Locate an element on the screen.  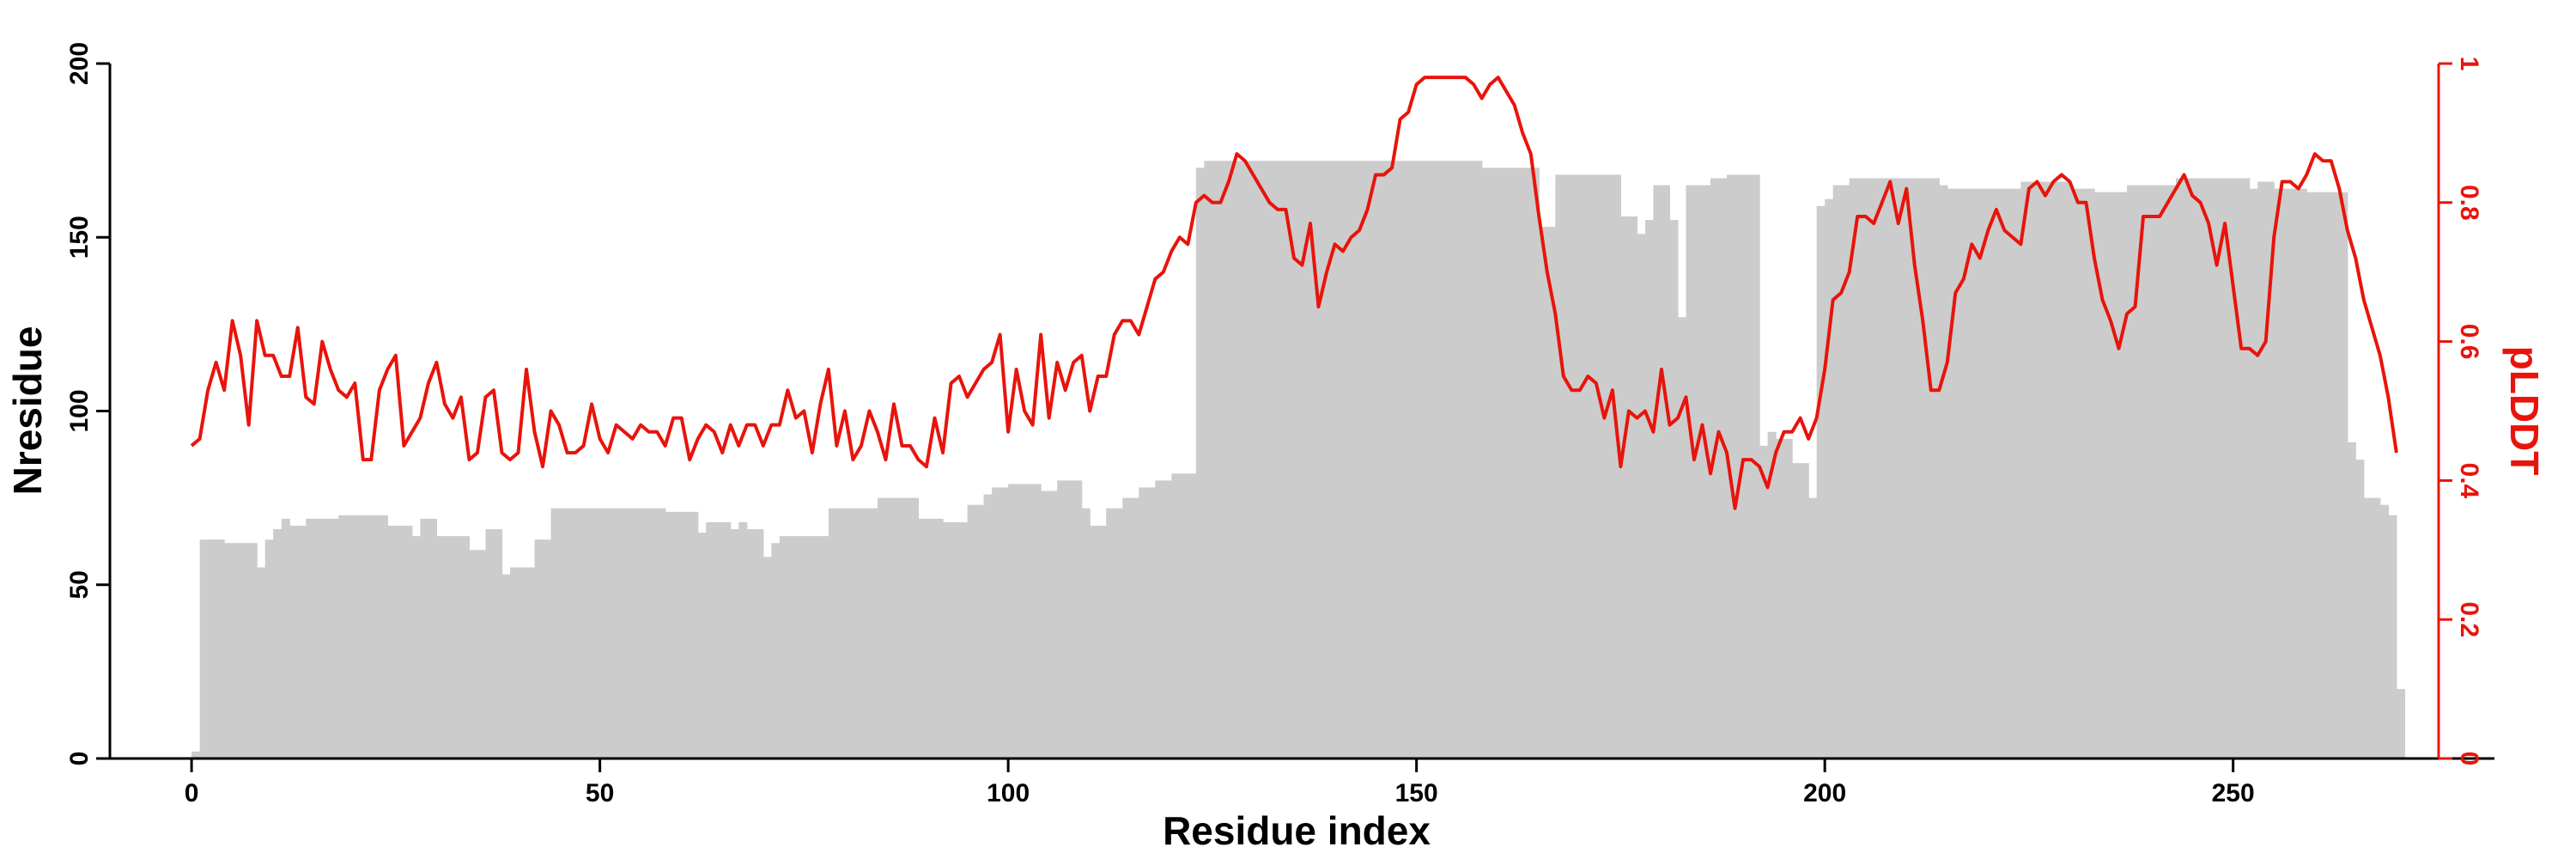
x-tick-label: 250 is located at coordinates (2233, 793).